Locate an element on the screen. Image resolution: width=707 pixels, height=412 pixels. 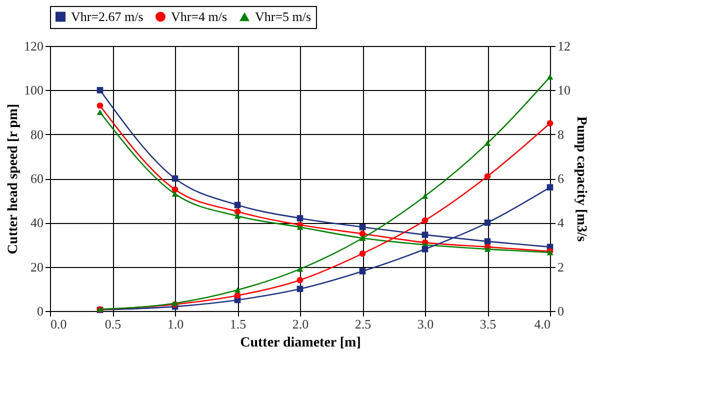
x-tick-label: 0.0 is located at coordinates (58, 324).